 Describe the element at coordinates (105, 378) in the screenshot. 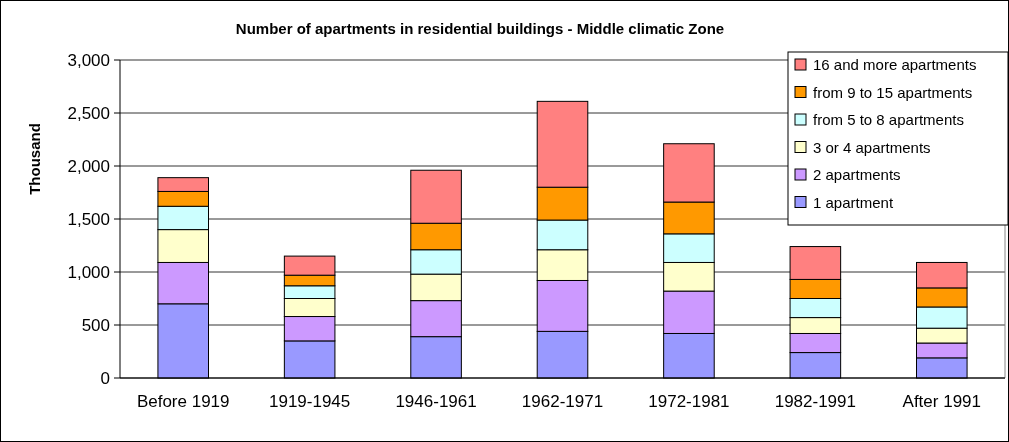

I see `y-tick-label: 0` at that location.